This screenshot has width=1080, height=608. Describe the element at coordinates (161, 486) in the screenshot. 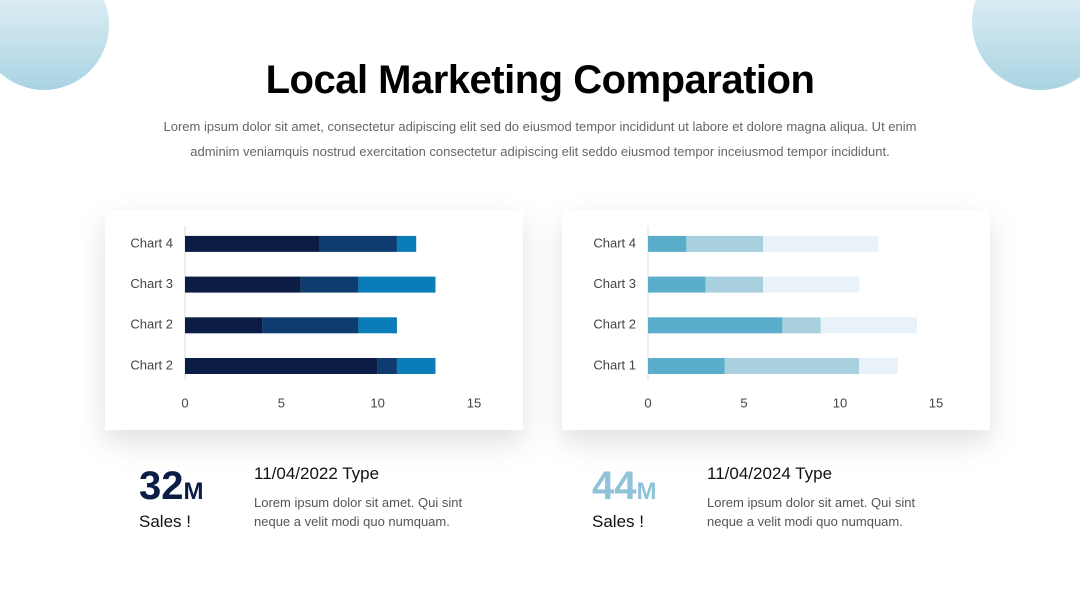

I see `stat-number: 32` at that location.